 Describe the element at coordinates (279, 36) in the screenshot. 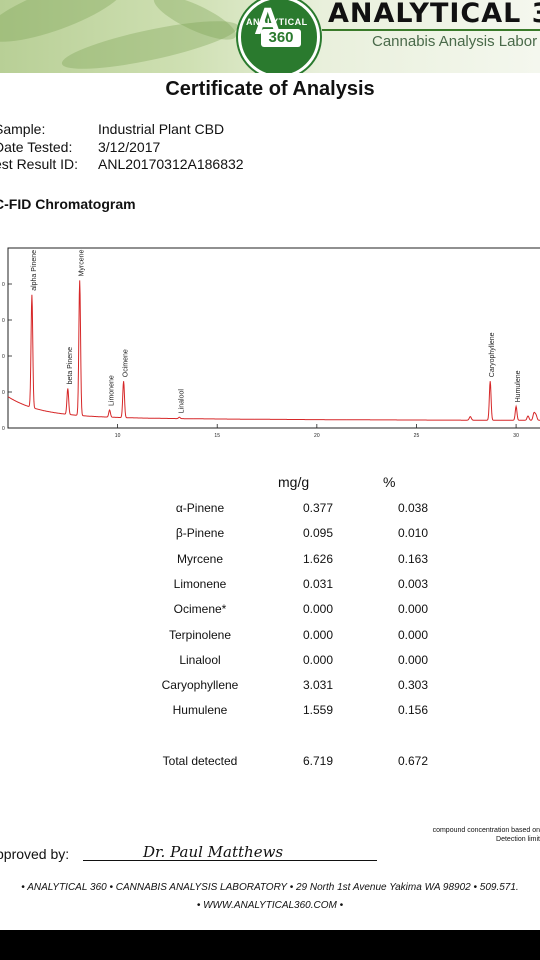

I see `analytical-360-logo: A ANALYTICAL 360` at that location.